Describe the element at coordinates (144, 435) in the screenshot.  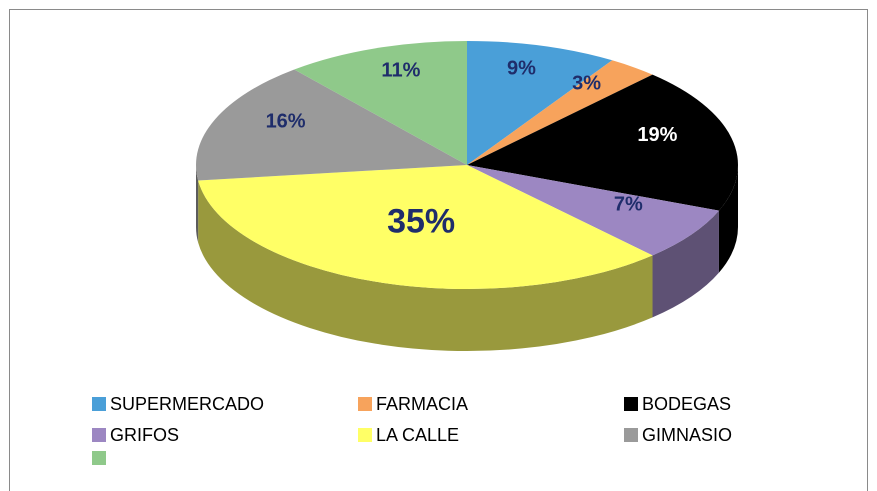
I see `legend-label: GRIFOS` at that location.